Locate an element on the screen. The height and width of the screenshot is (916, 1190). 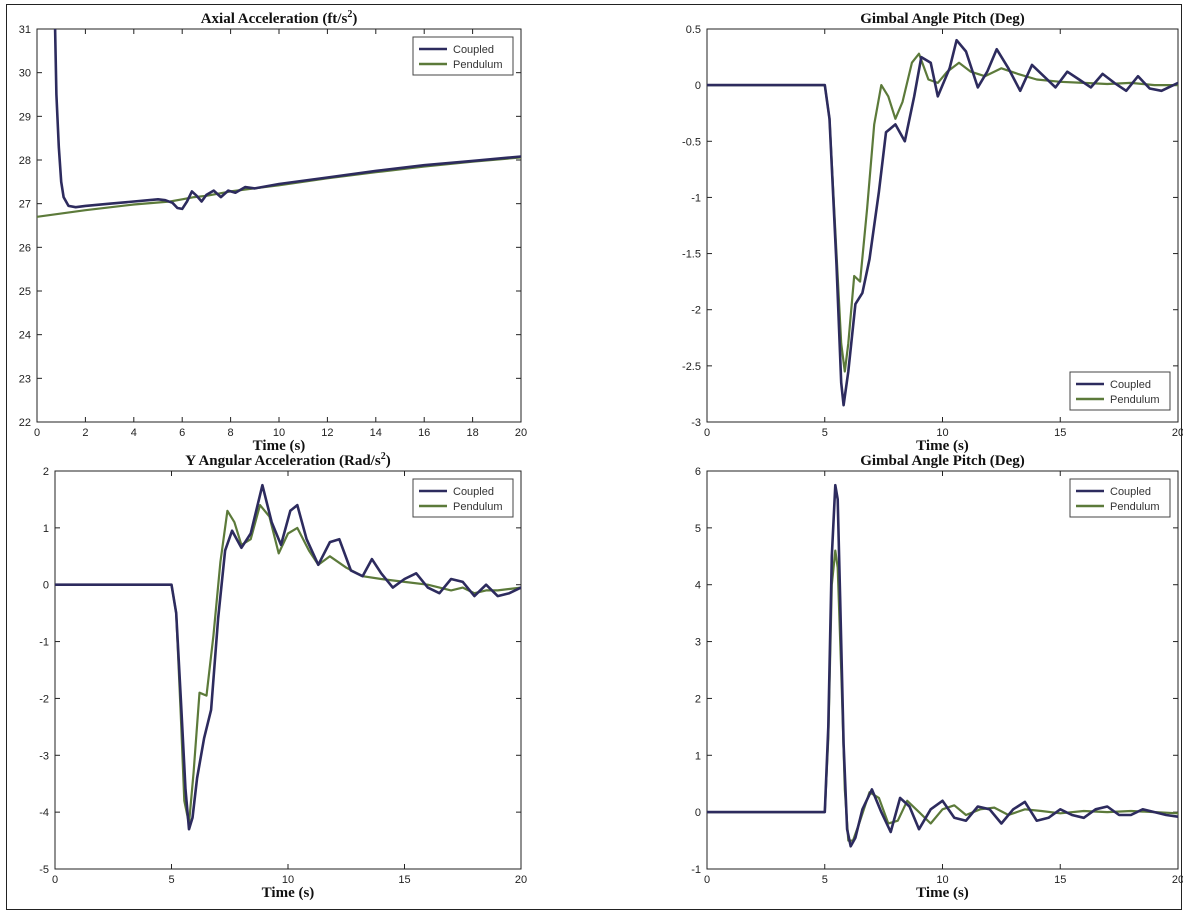
chart-title-text: Y Angular Acceleration (Rad/s is located at coordinates (283, 461).